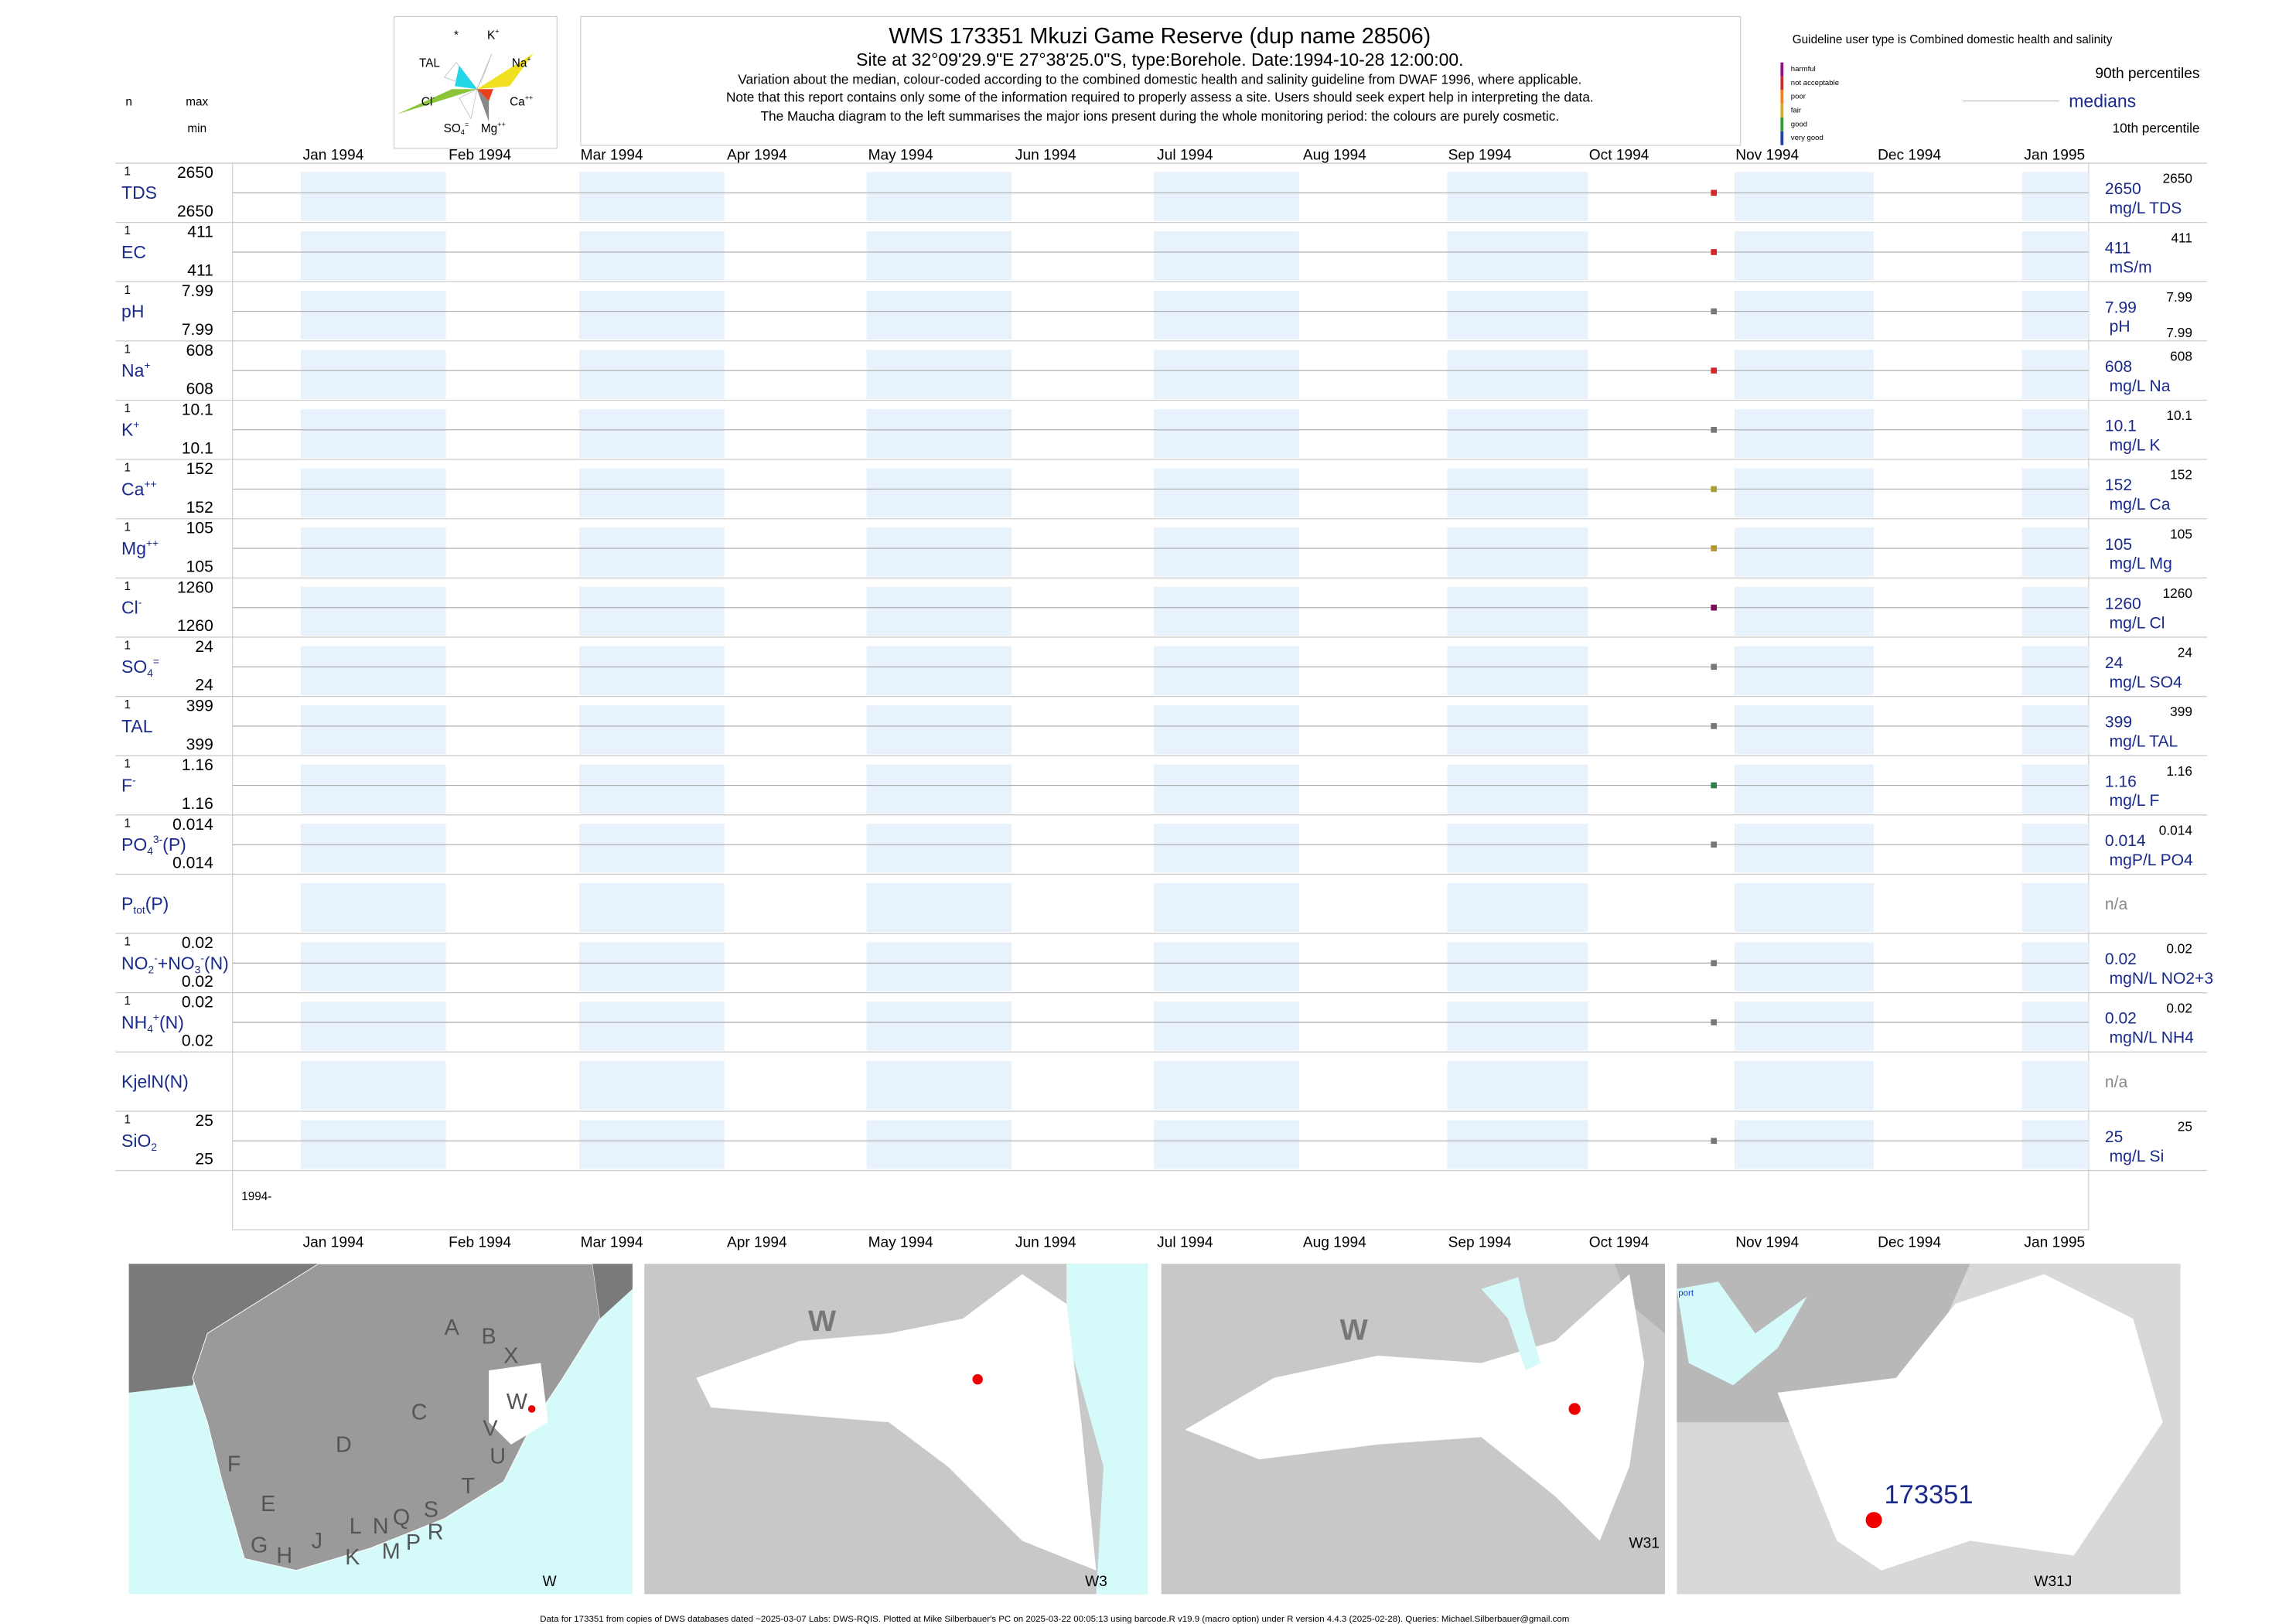 The width and height of the screenshot is (2296, 1624). I want to click on variable-name: F-, so click(128, 785).